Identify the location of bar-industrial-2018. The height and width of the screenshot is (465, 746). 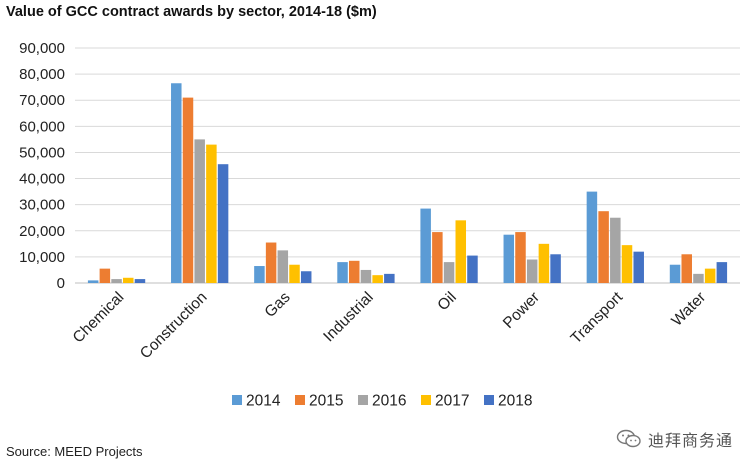
(389, 278).